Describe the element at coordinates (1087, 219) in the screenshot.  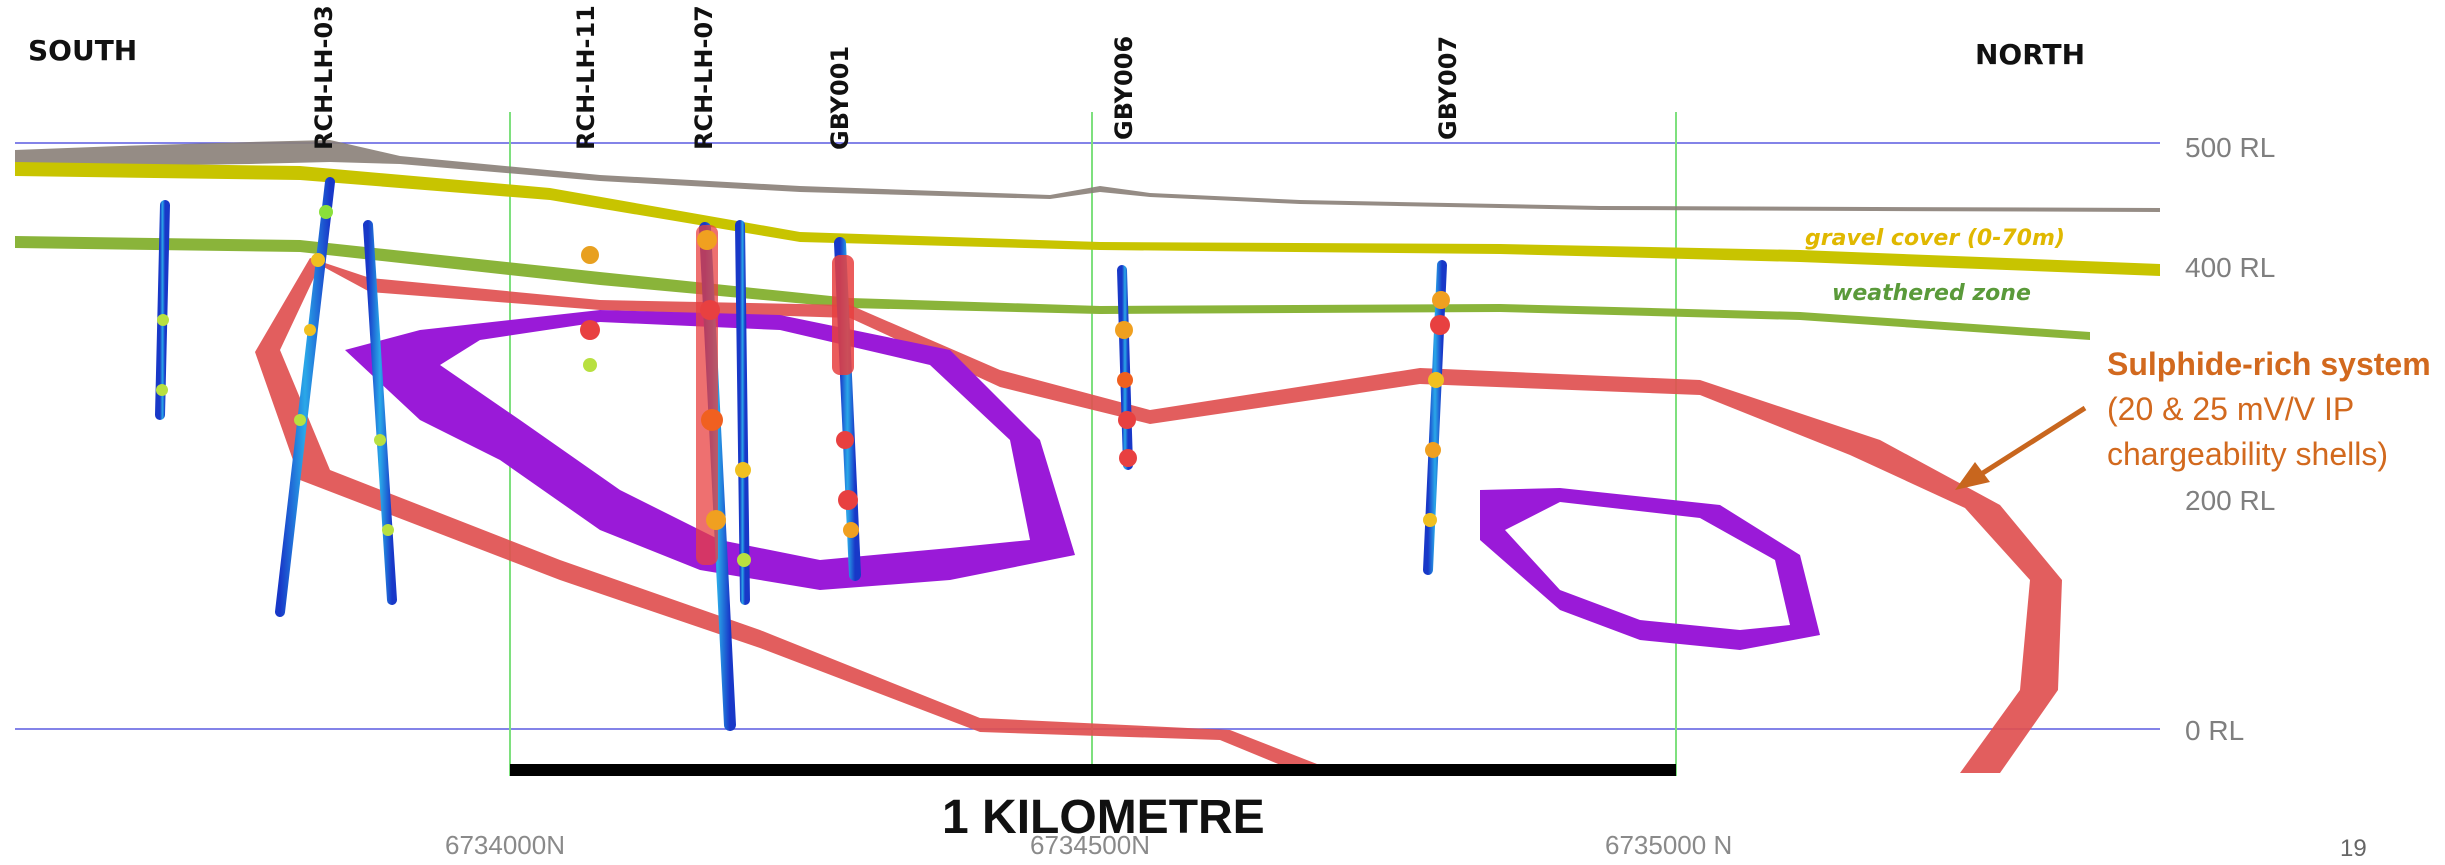
I see `gravel-cover-band` at that location.